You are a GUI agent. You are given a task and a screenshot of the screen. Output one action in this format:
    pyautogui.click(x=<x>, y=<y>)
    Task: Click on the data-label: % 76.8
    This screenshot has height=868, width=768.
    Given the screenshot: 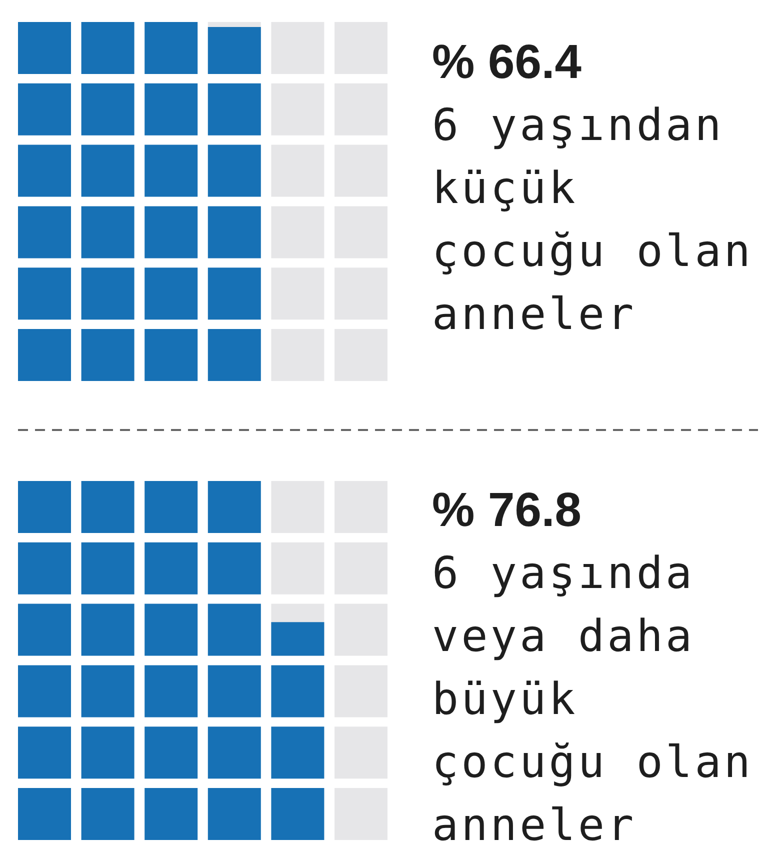 What is the action you would take?
    pyautogui.click(x=507, y=510)
    